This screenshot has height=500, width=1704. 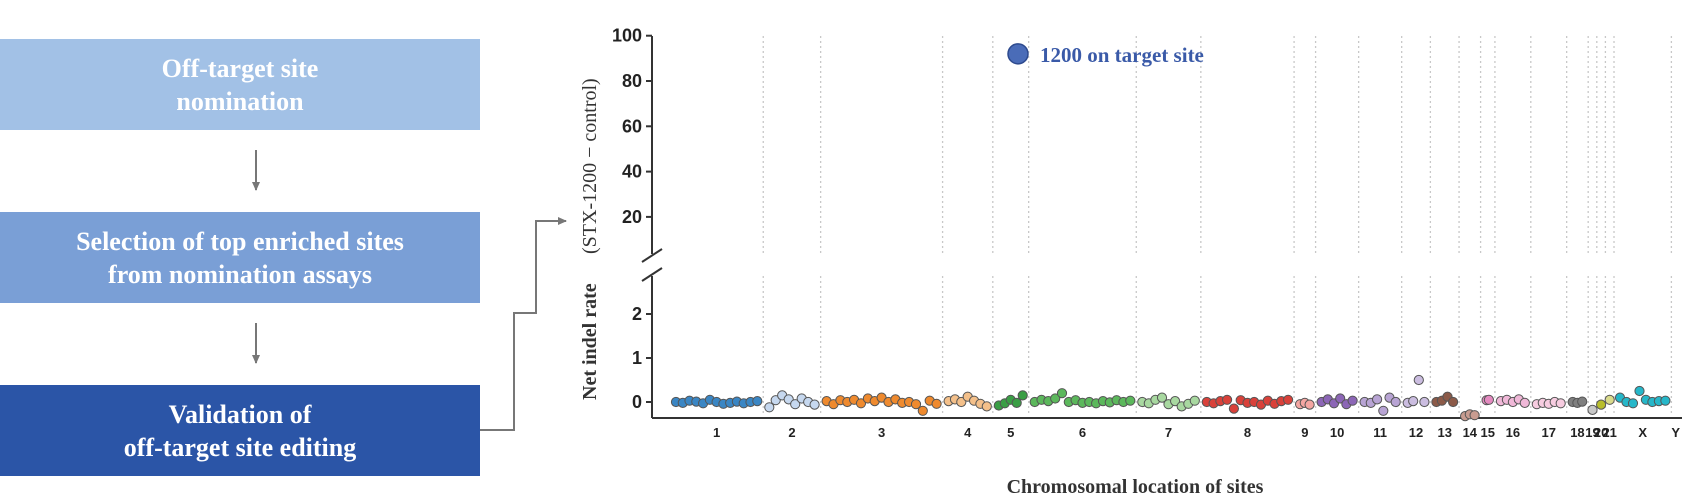 What do you see at coordinates (968, 432) in the screenshot?
I see `x-tick-label-chr4: 4` at bounding box center [968, 432].